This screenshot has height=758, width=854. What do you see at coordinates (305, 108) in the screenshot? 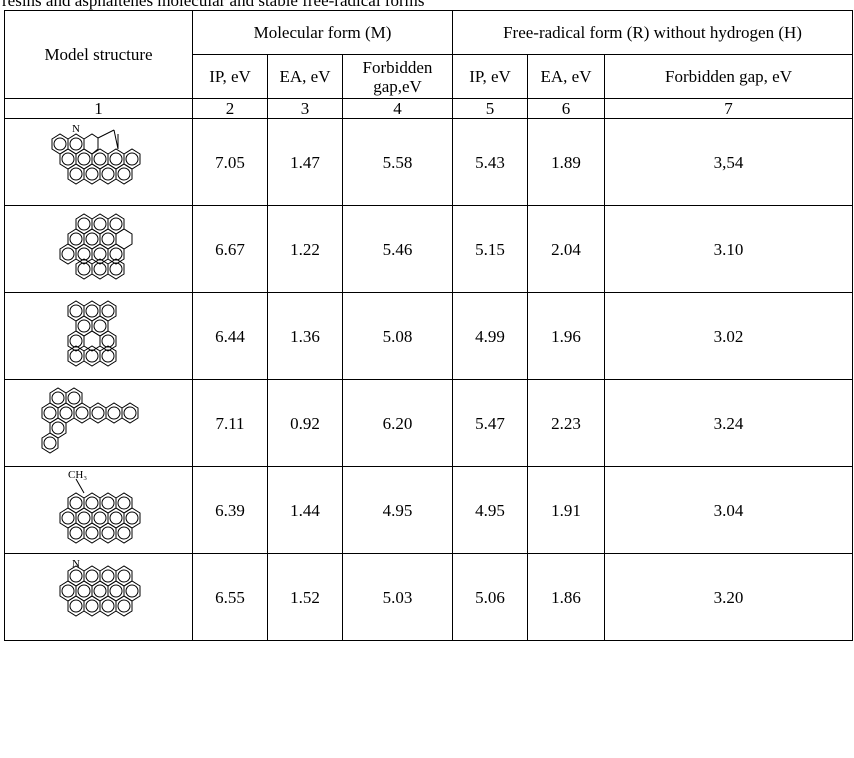
I see `column-number: 3` at bounding box center [305, 108].